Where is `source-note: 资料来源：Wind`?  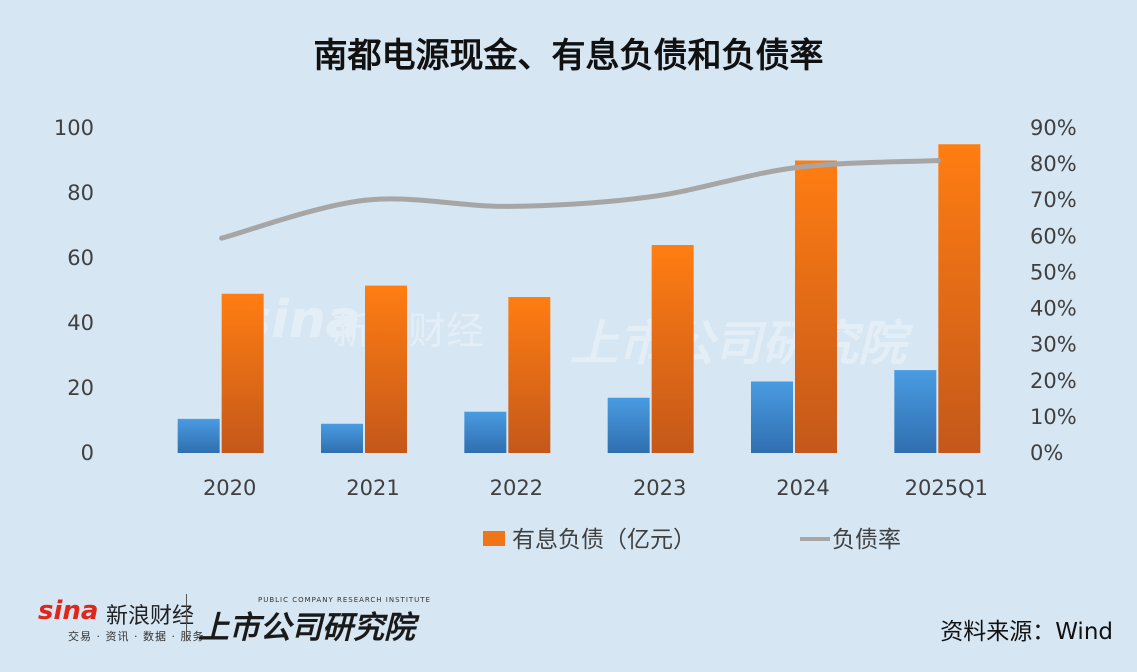
source-note: 资料来源：Wind is located at coordinates (1026, 632).